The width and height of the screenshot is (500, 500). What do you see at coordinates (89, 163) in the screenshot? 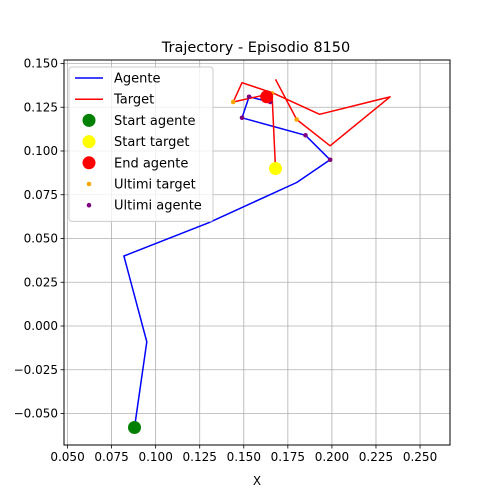
I see `legend-swatch-end-agente` at bounding box center [89, 163].